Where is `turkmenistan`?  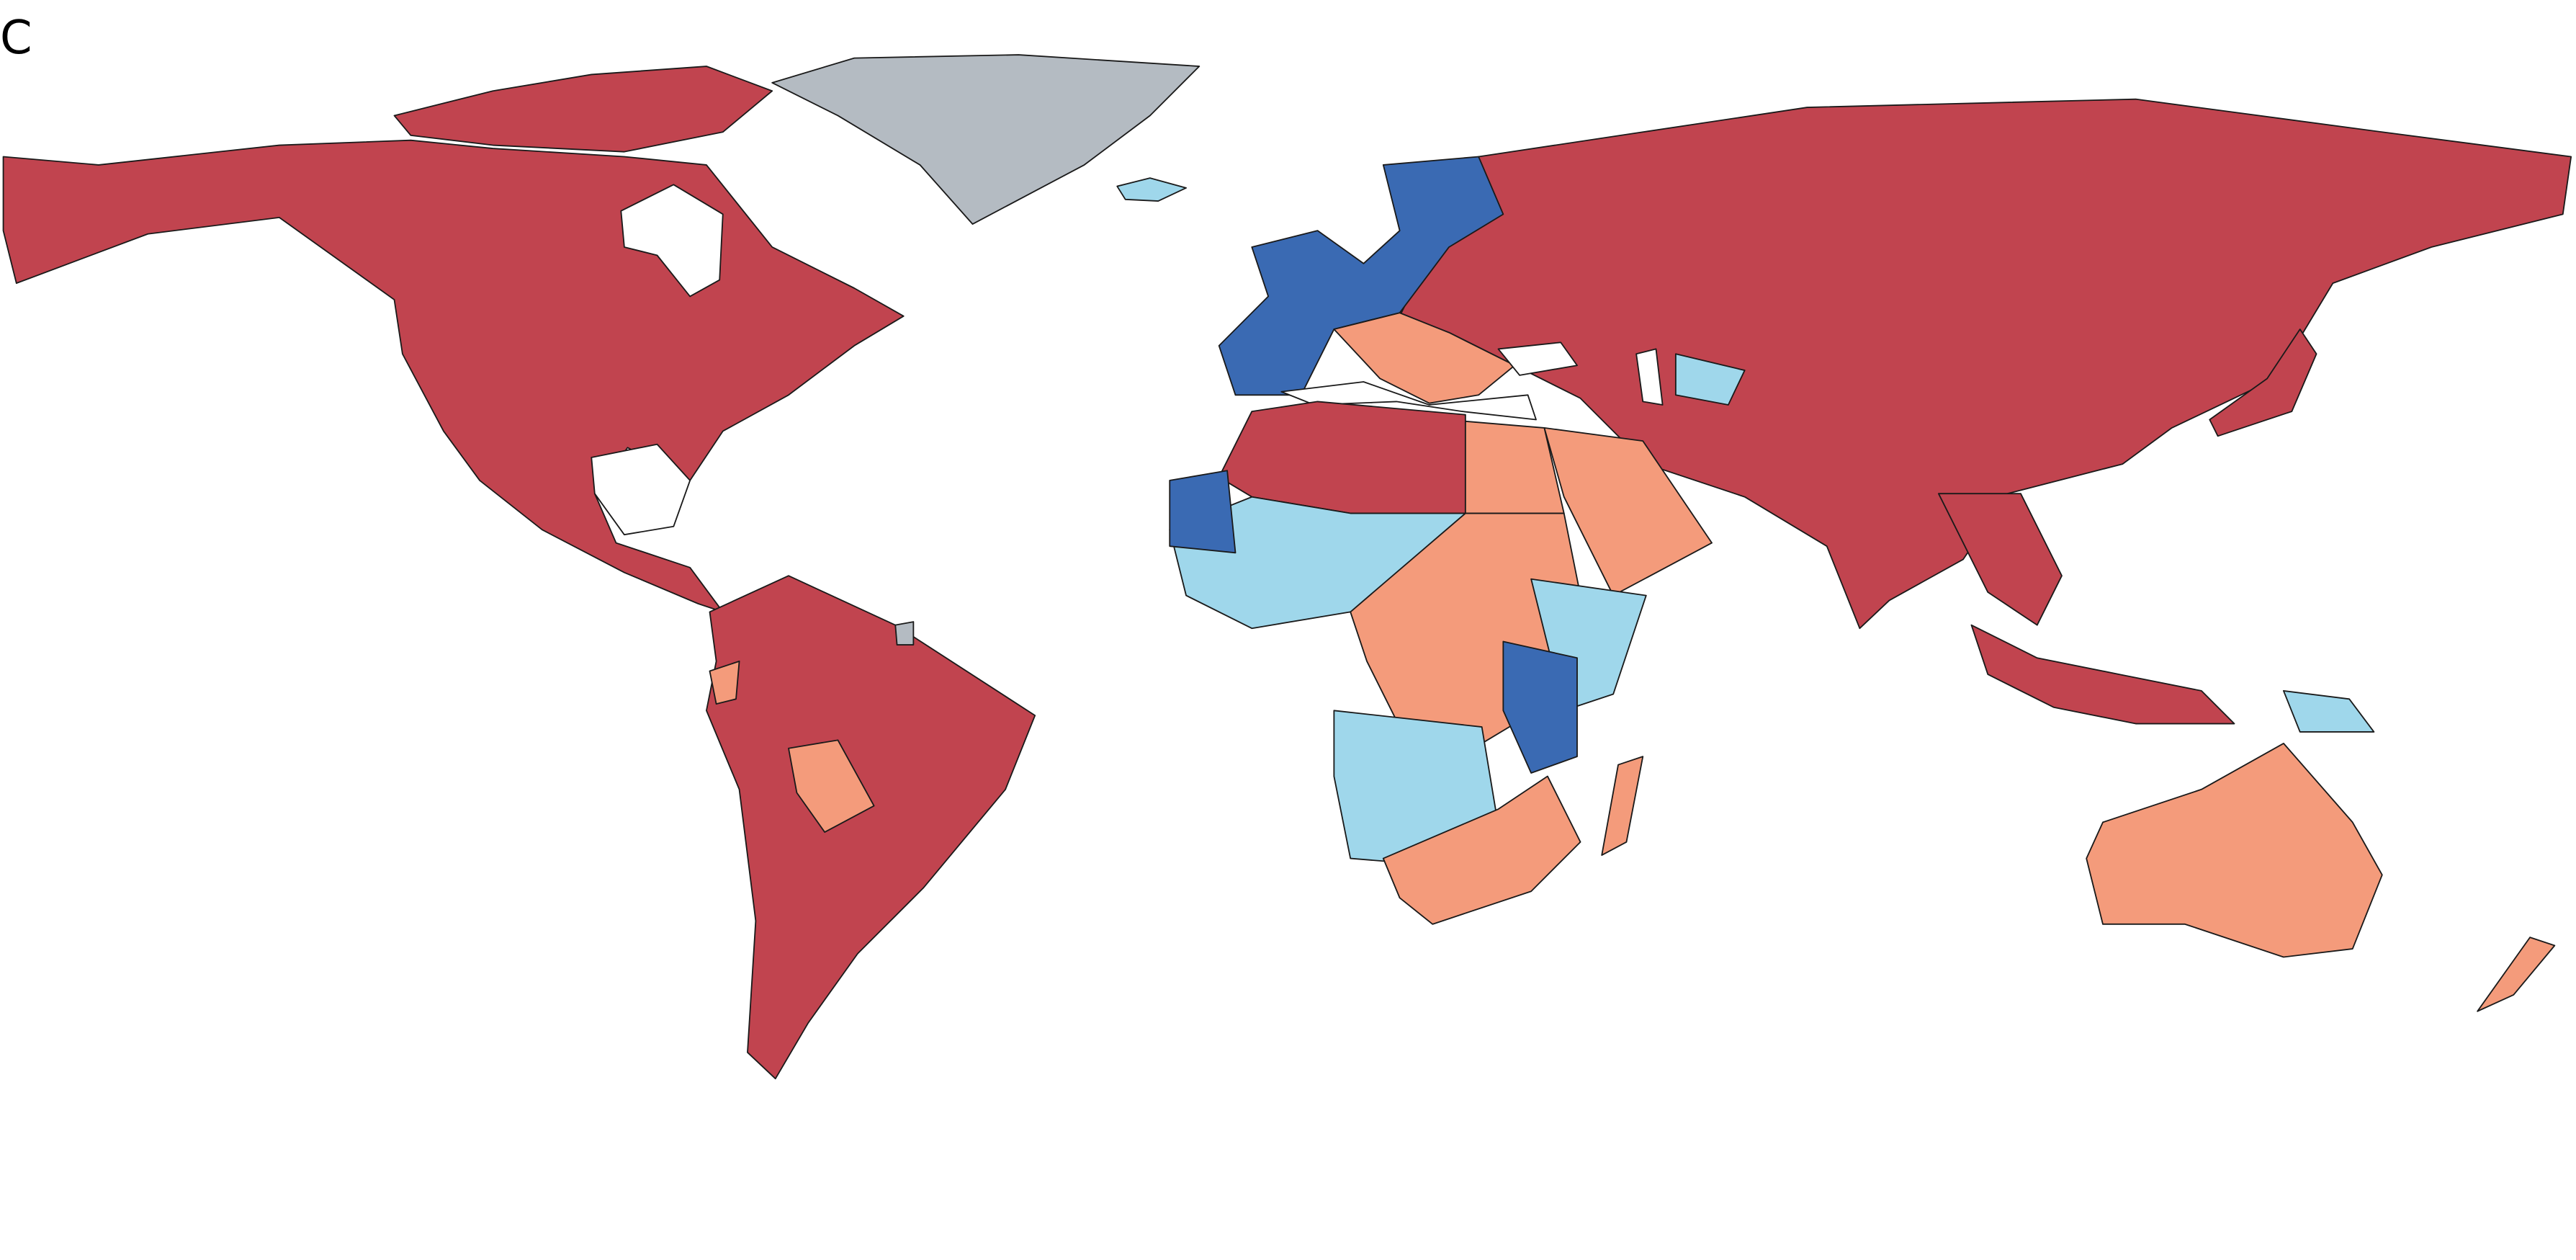
turkmenistan is located at coordinates (1710, 379).